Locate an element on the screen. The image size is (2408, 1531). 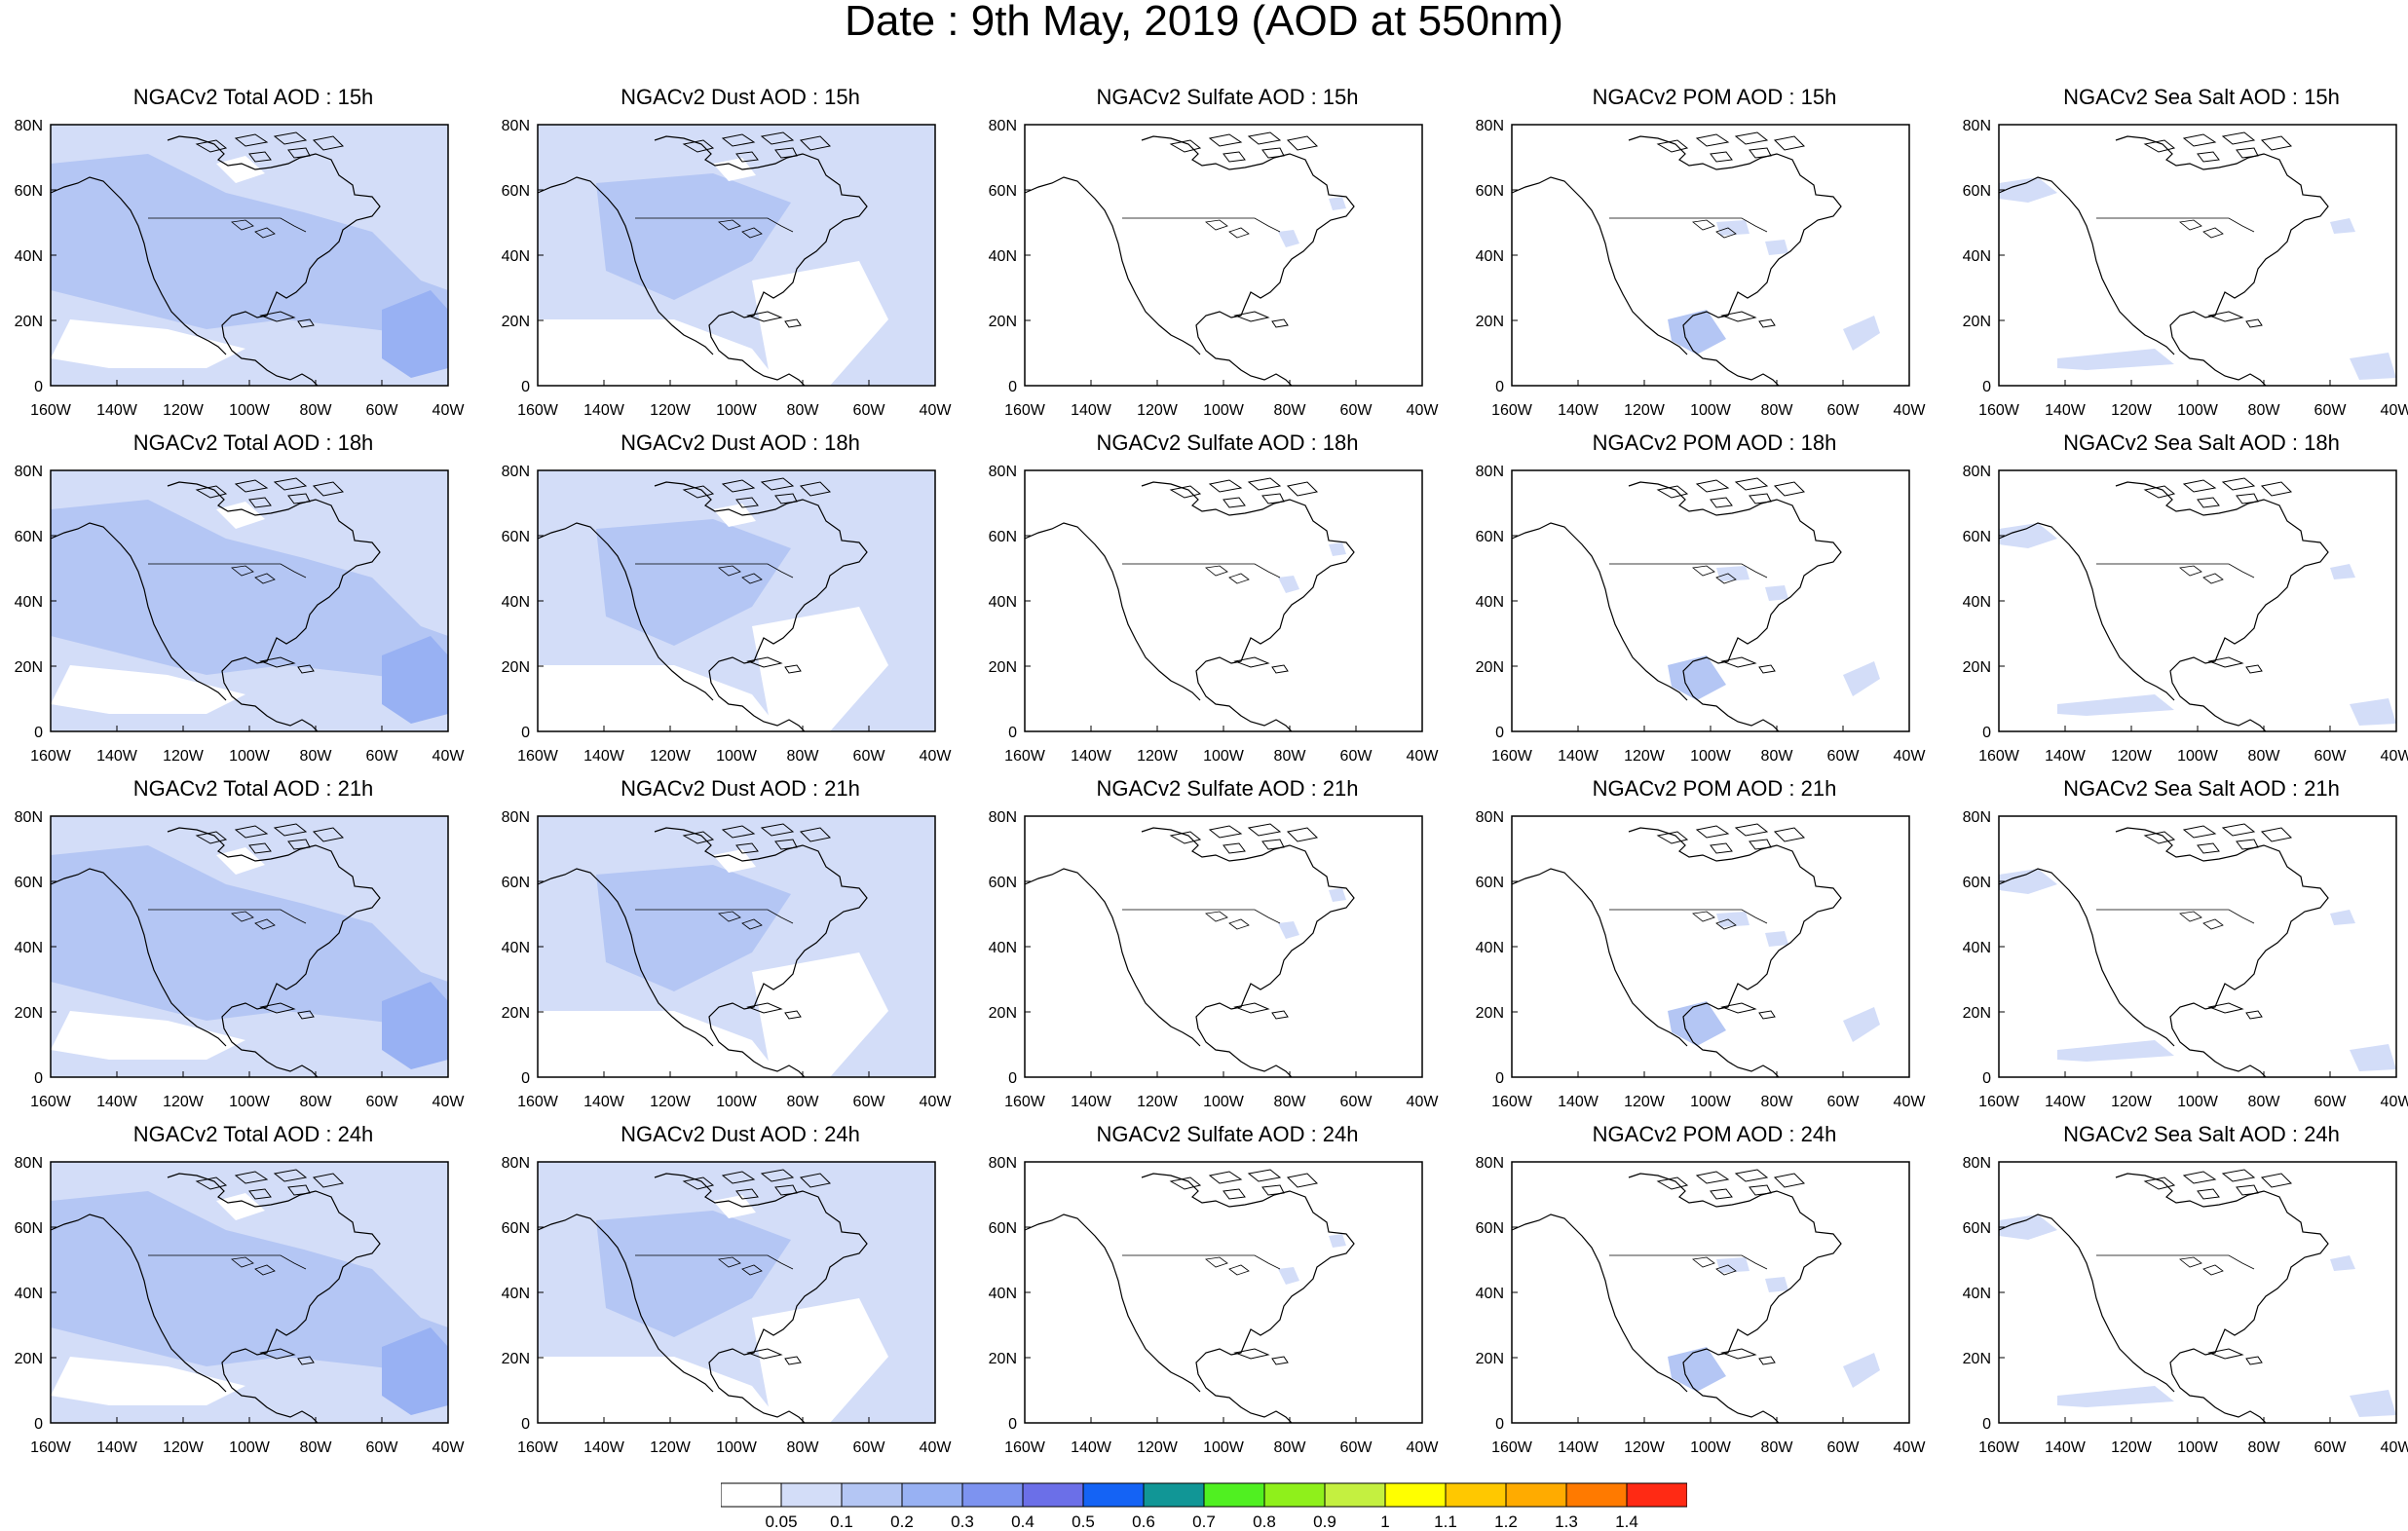
colorbar-label: 0.9 is located at coordinates (1324, 1521).